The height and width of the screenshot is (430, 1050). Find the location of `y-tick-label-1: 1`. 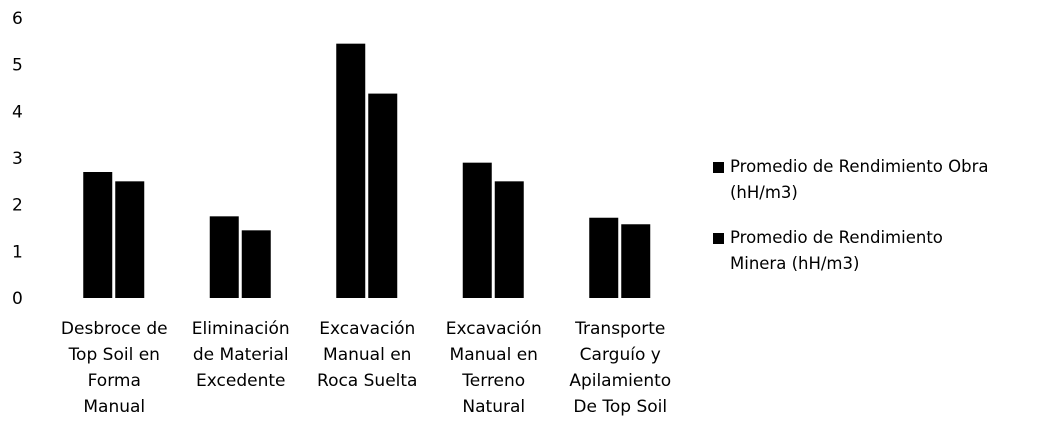

y-tick-label-1: 1 is located at coordinates (17, 252).